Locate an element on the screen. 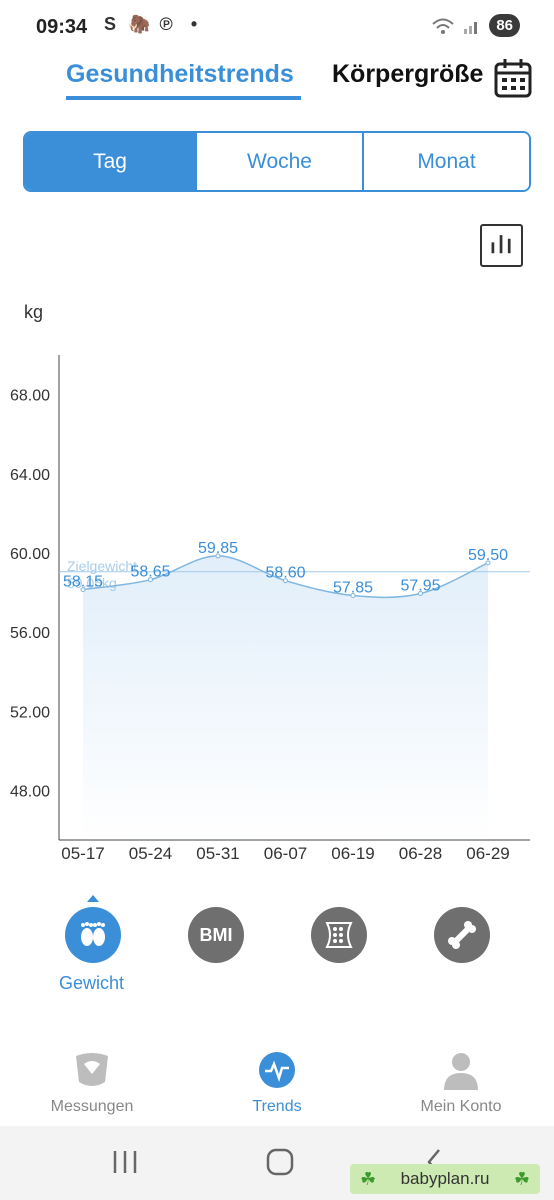 The width and height of the screenshot is (554, 1200). nav-label-trends: Trends is located at coordinates (277, 1106).